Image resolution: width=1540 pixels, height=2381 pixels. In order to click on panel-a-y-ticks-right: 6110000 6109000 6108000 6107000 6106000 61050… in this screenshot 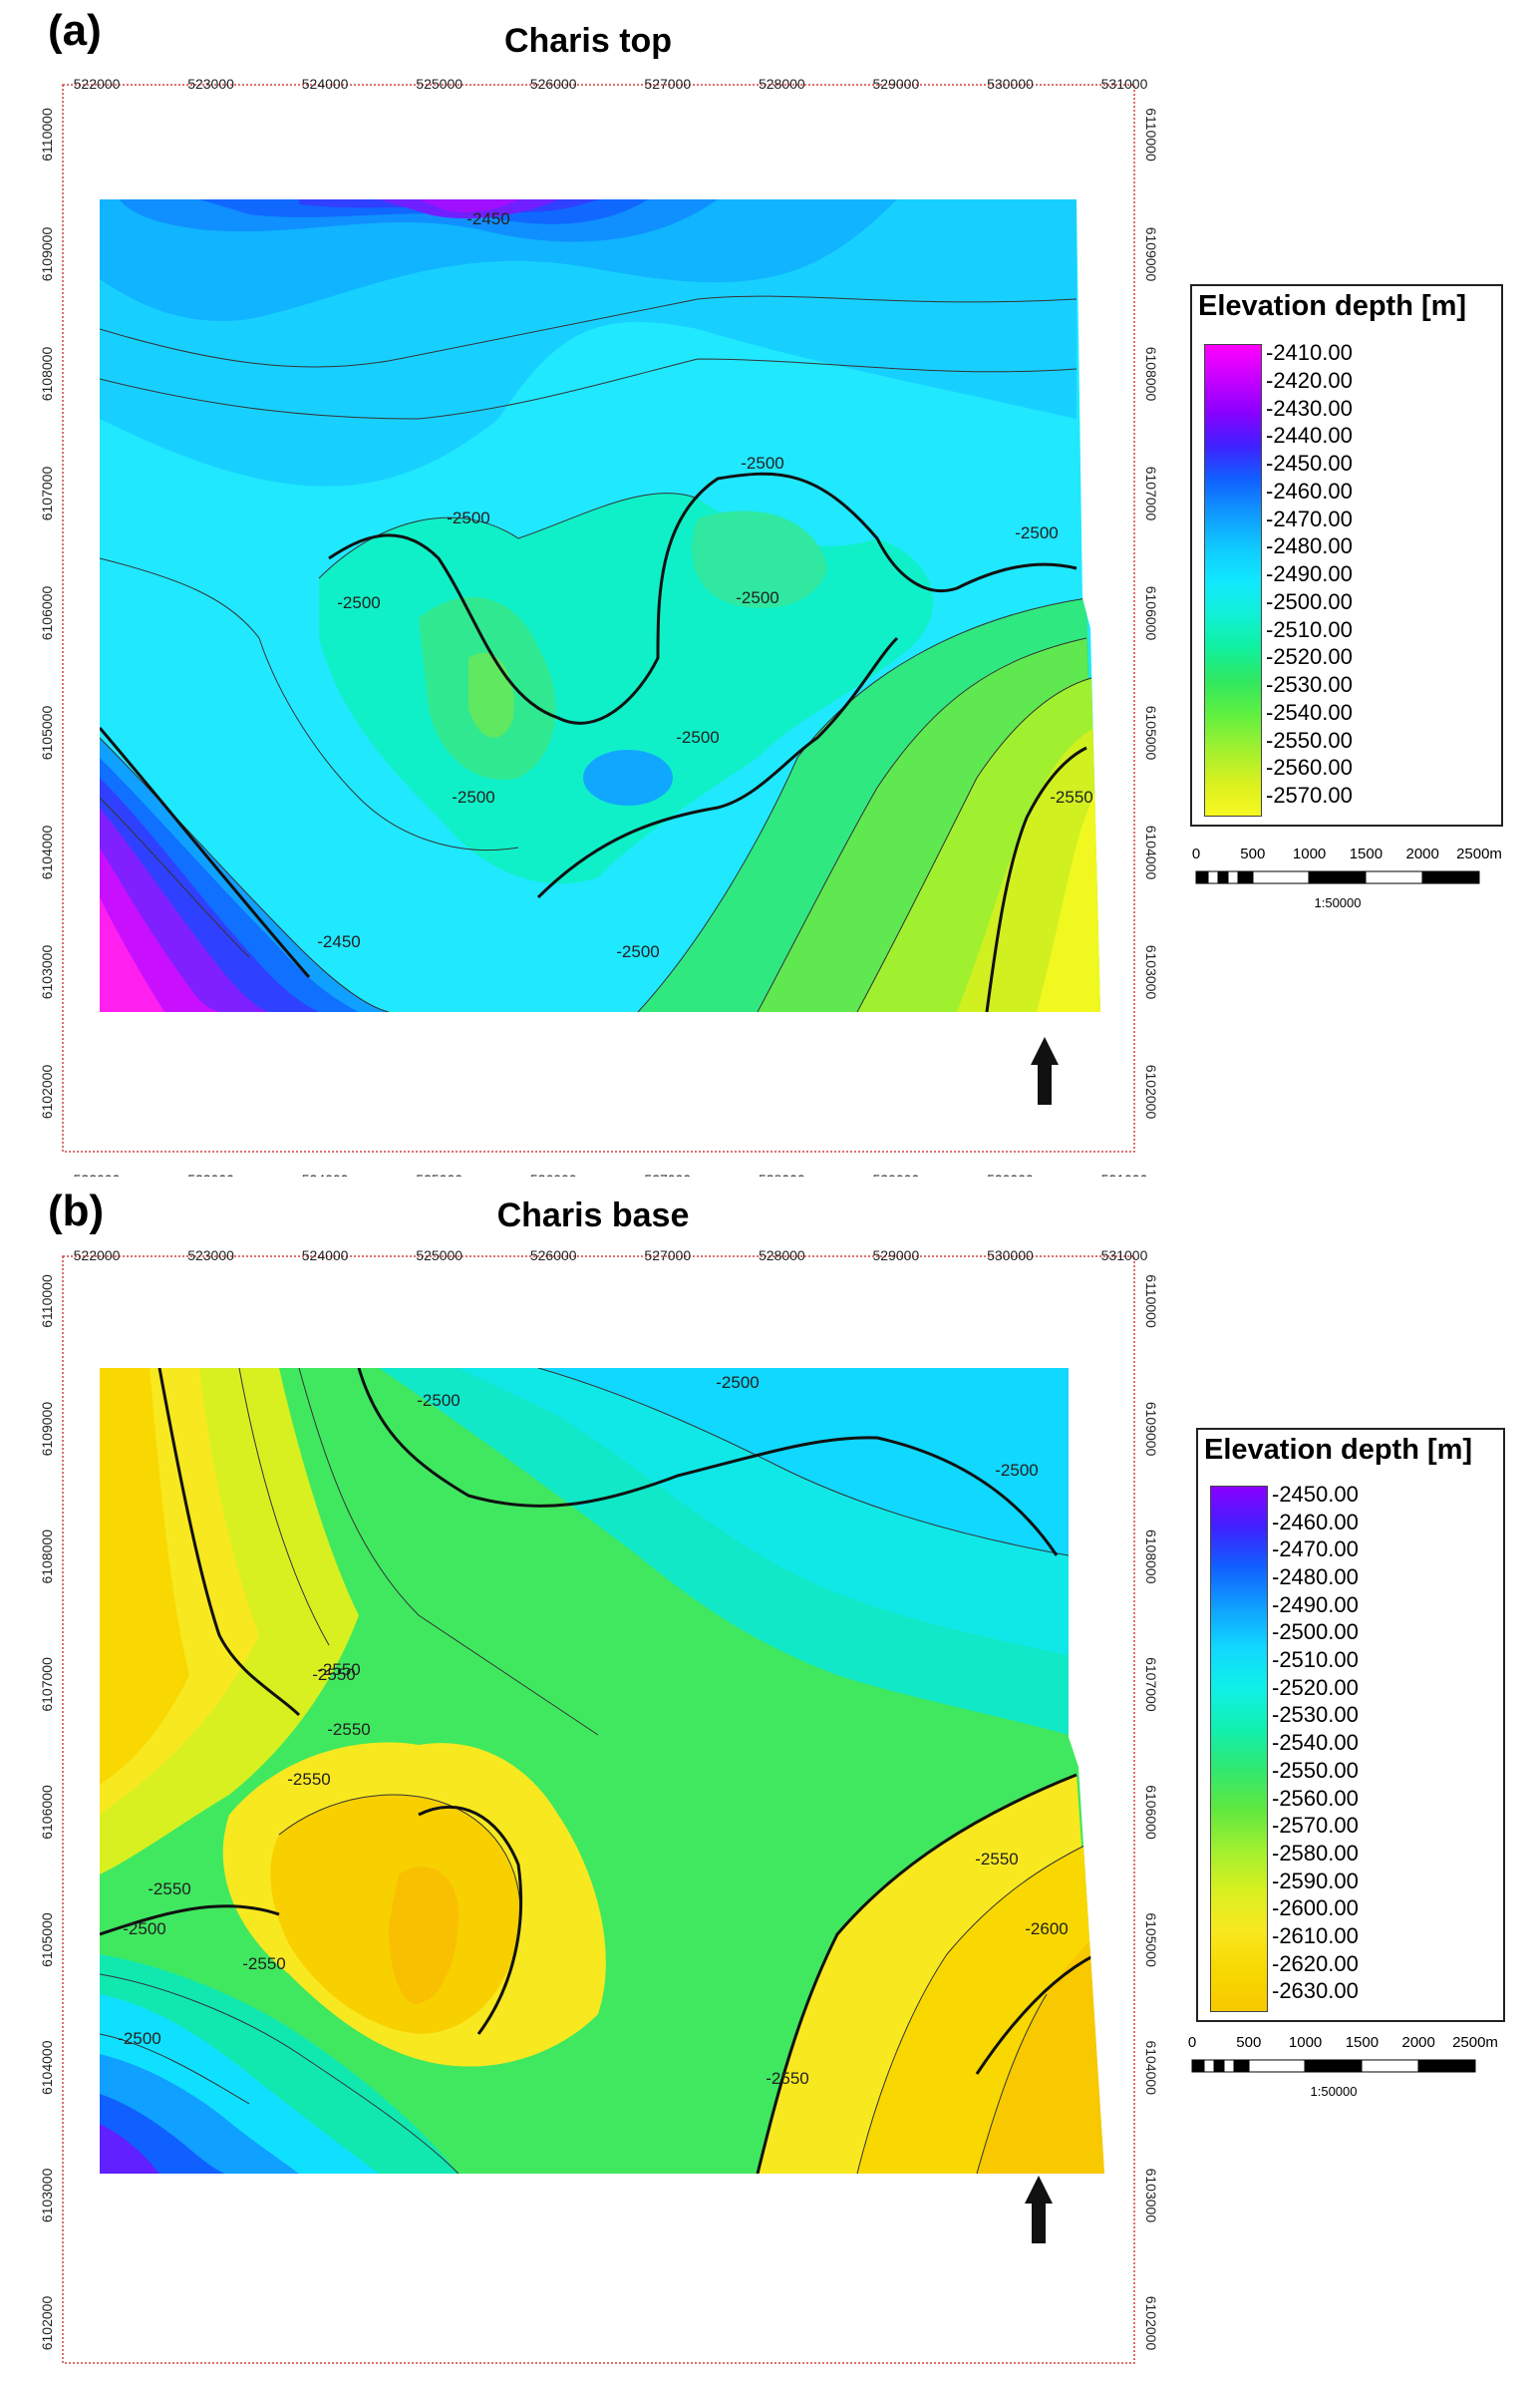, I will do `click(1151, 613)`.